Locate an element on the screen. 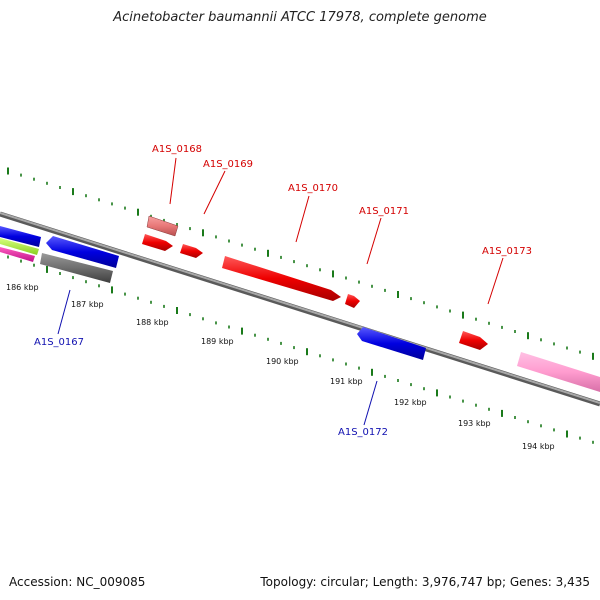 The image size is (600, 600). gene-a1s-0173-arrow is located at coordinates (473, 340).